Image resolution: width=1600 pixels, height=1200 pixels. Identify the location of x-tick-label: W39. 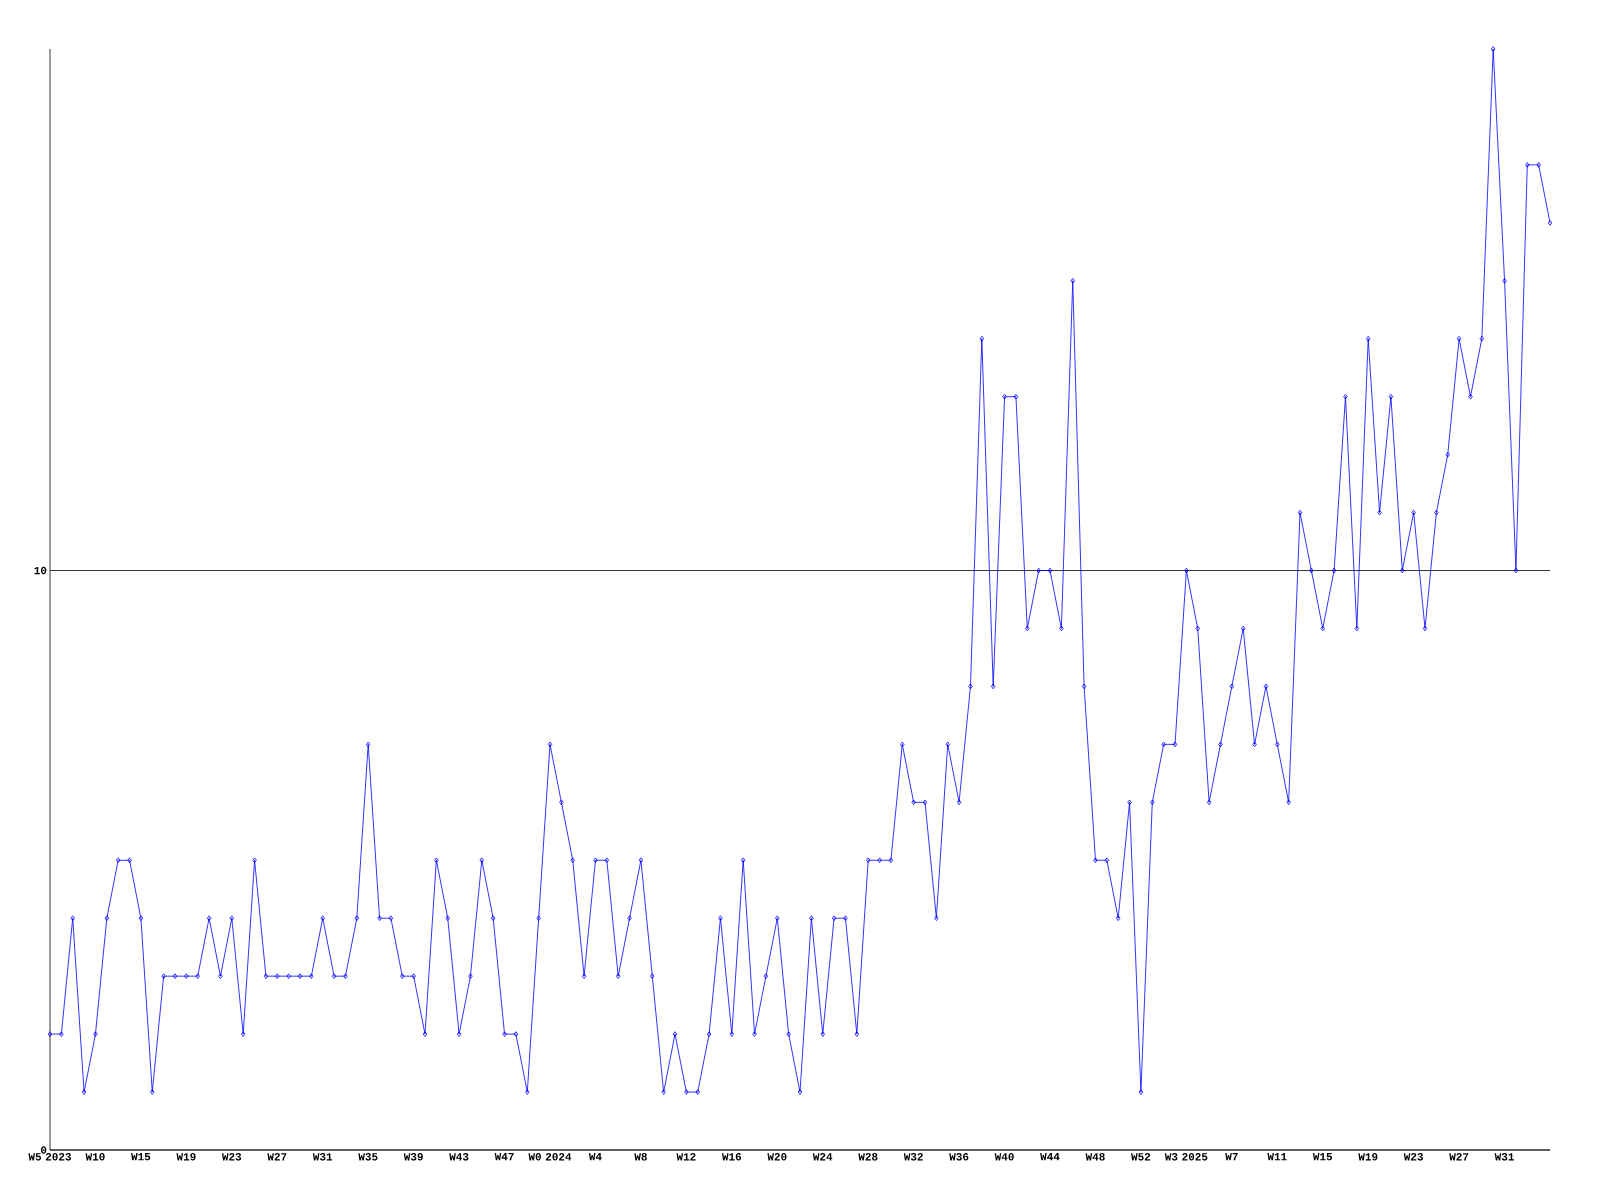
(413, 1157).